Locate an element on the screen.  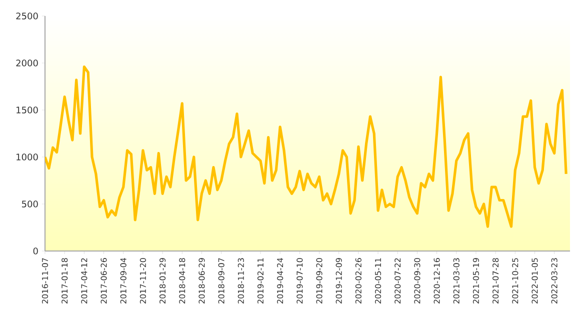
y-tick-label: 500 is located at coordinates (30, 204).